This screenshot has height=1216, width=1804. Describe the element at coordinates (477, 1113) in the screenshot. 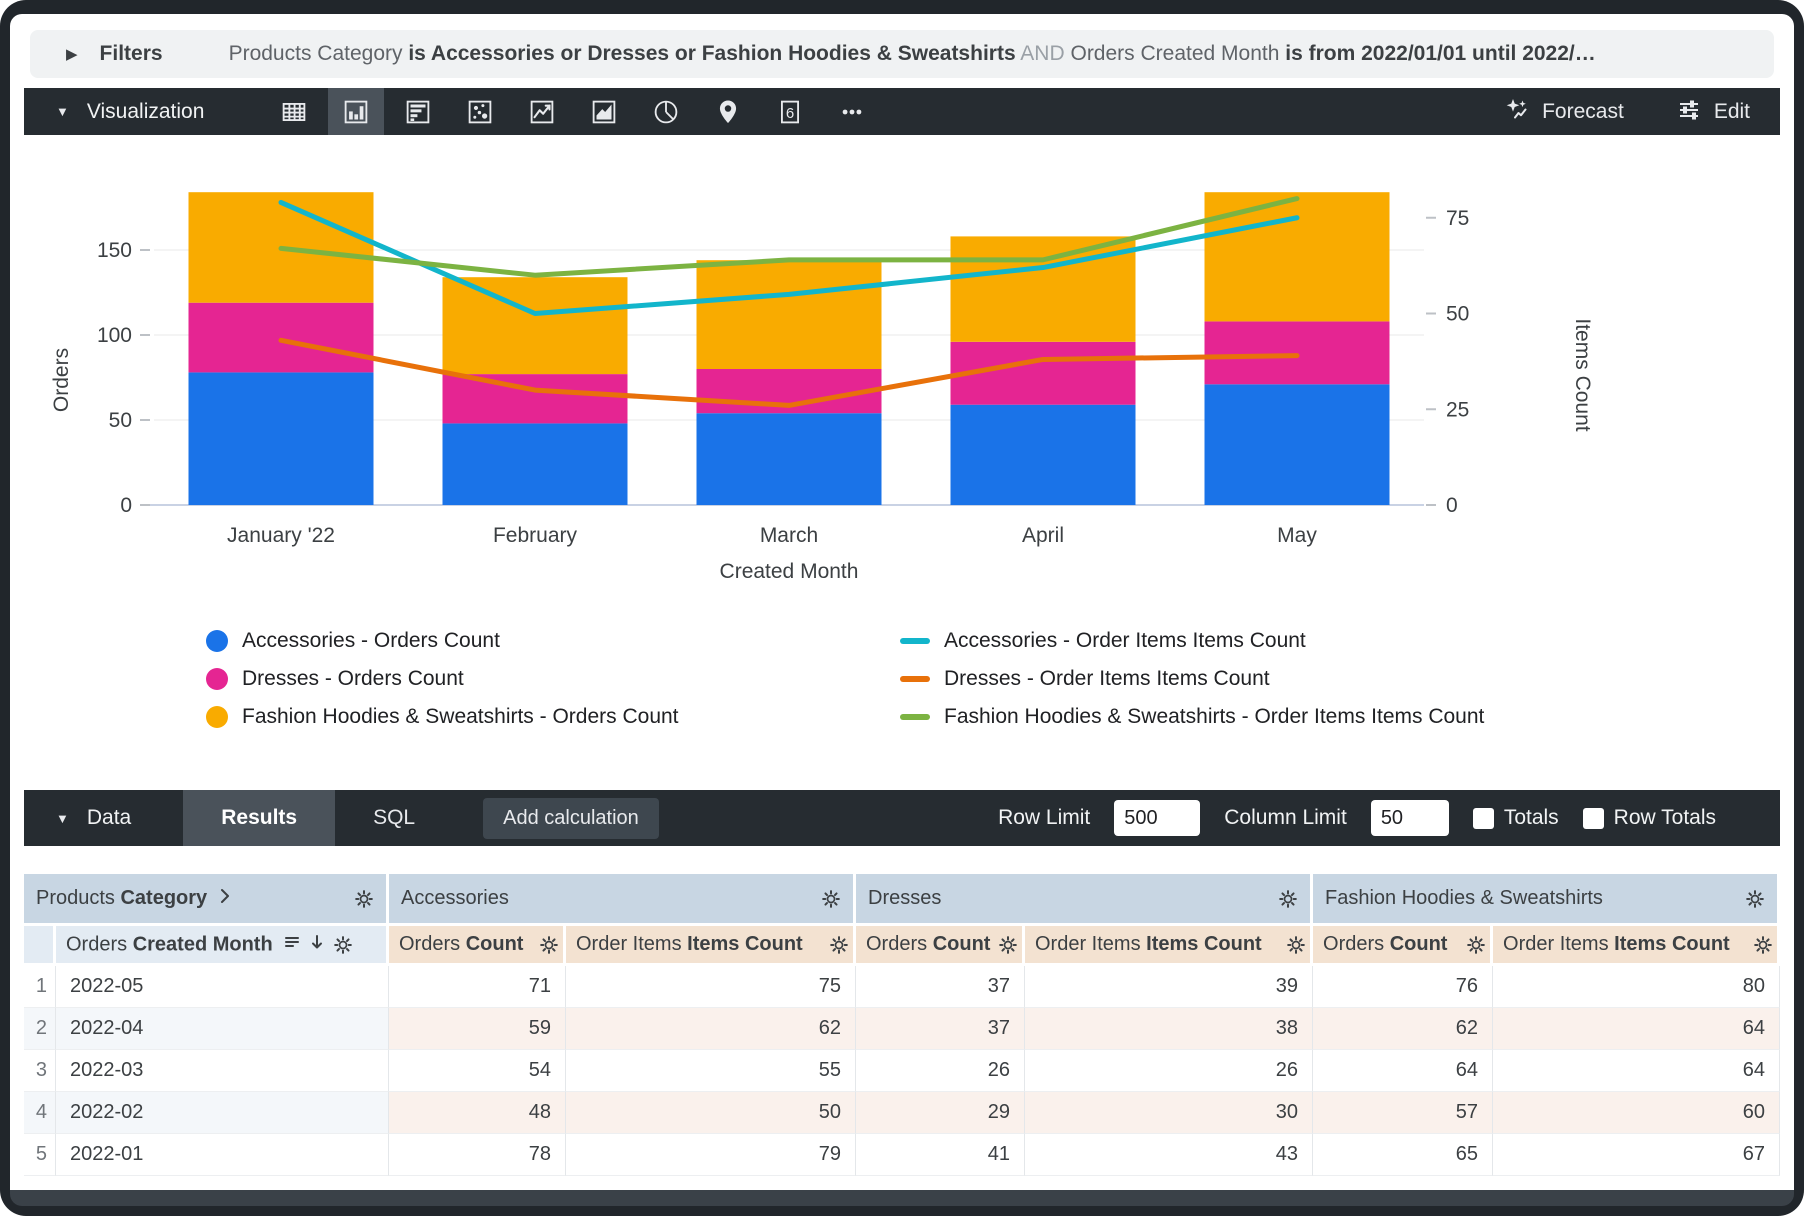

I see `measure-cell: 48` at that location.